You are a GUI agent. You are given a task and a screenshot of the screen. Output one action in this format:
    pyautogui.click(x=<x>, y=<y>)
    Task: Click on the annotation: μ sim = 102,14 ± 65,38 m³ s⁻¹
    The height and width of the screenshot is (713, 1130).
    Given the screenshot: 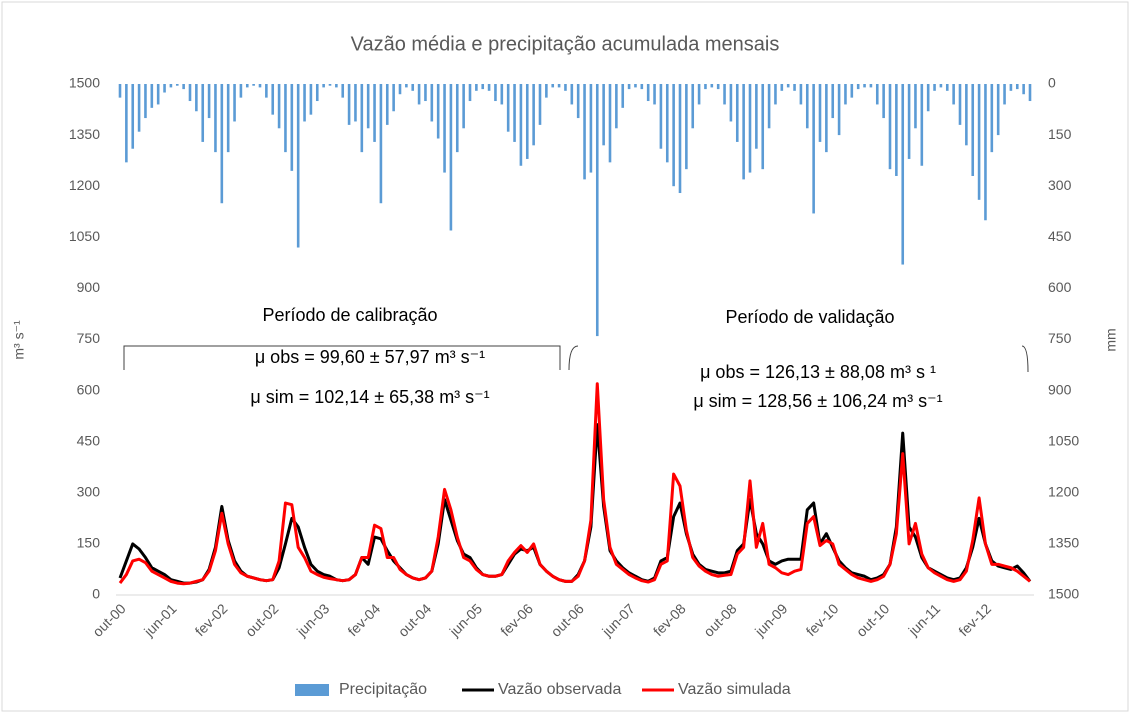 What is the action you would take?
    pyautogui.click(x=369, y=397)
    